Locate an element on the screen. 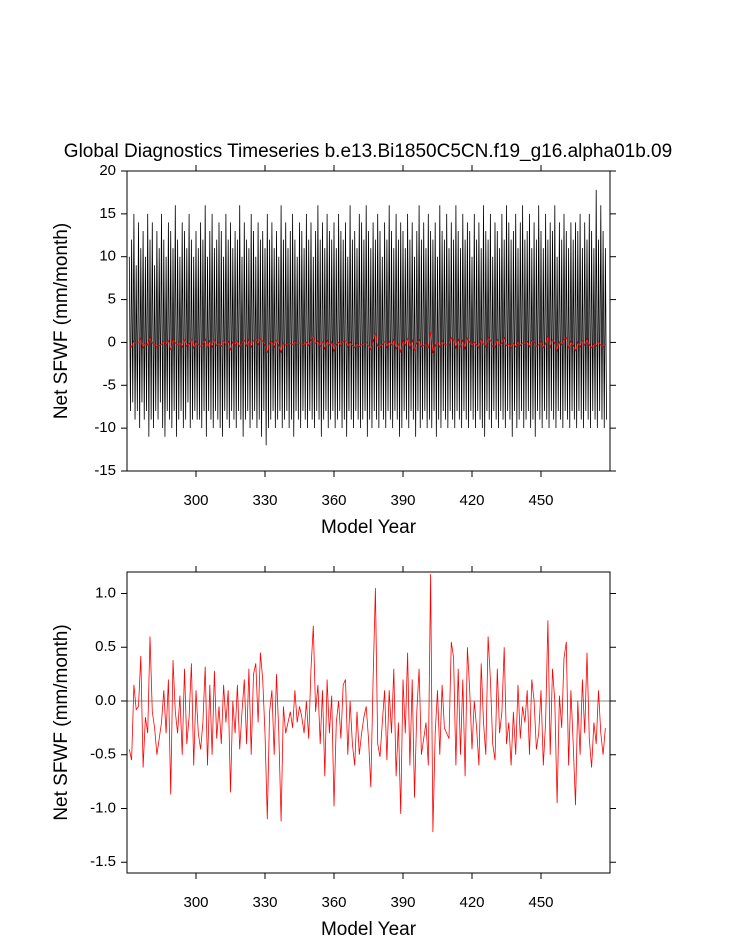  y-tick-label: 20 is located at coordinates (107, 170).